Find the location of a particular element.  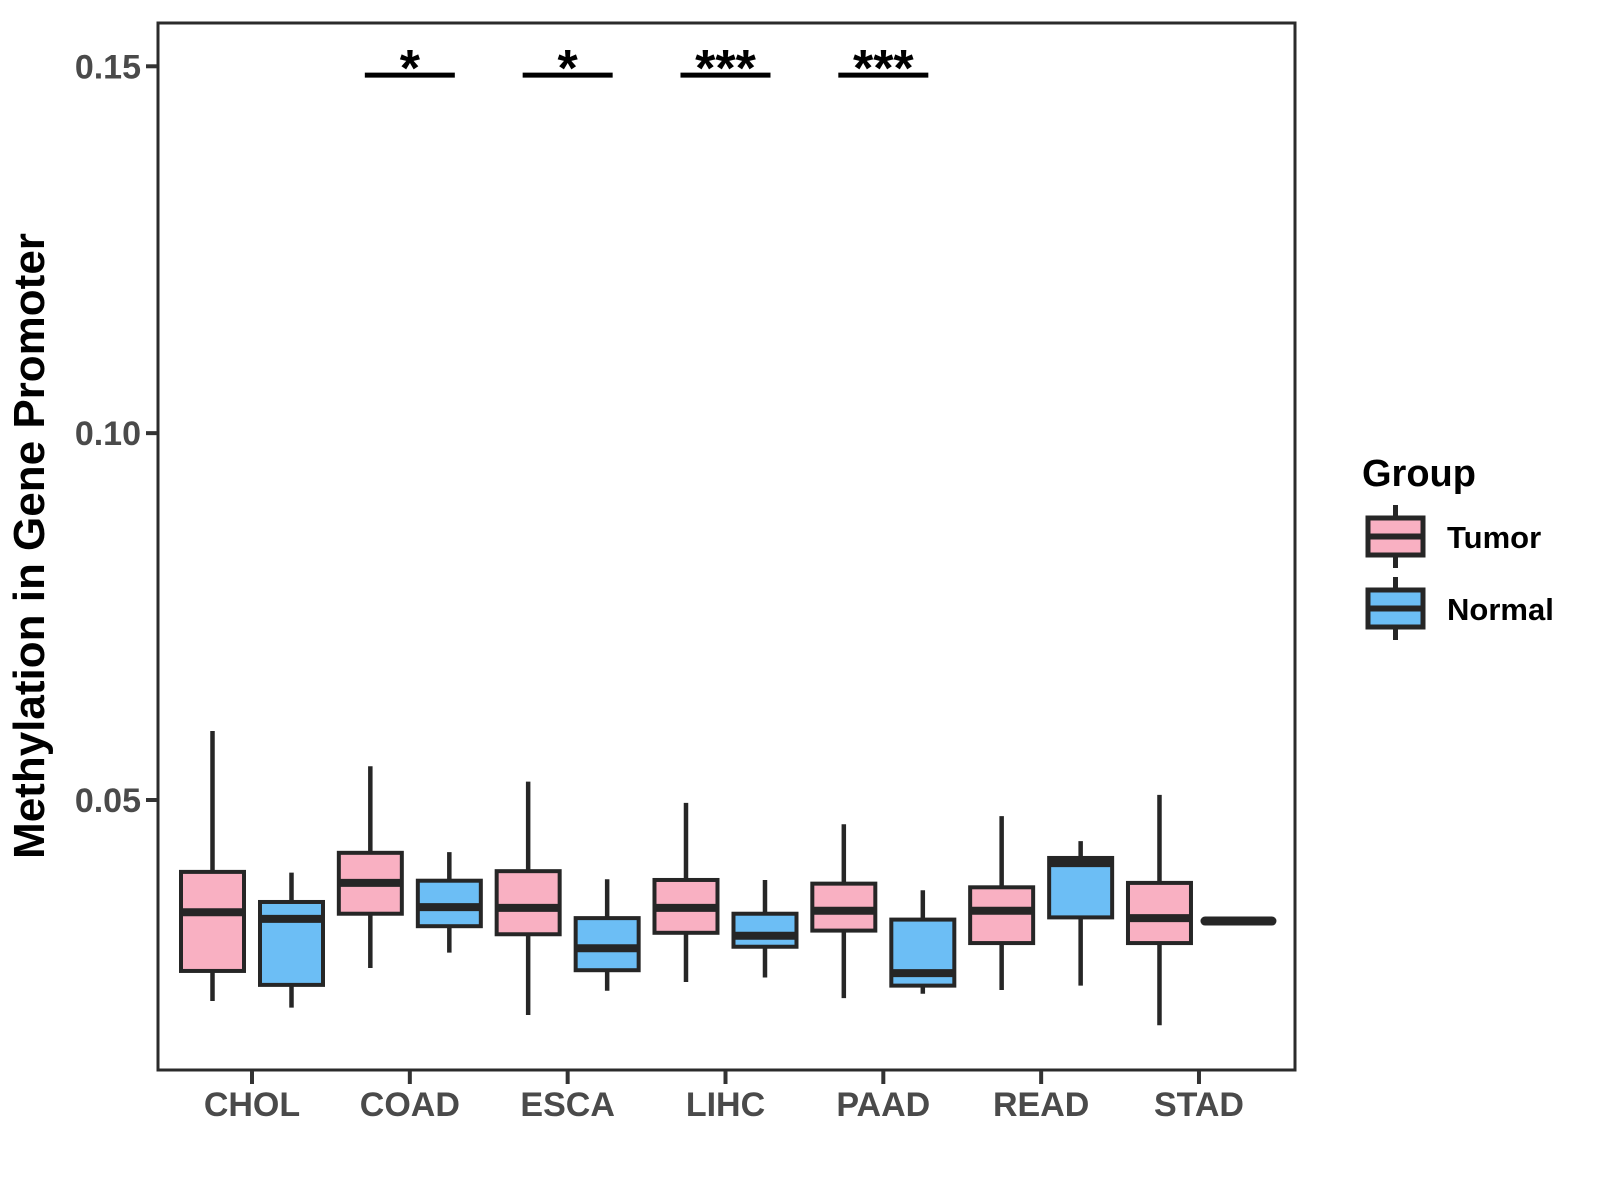

boxplot-ESCA-Tumor is located at coordinates (528, 898).